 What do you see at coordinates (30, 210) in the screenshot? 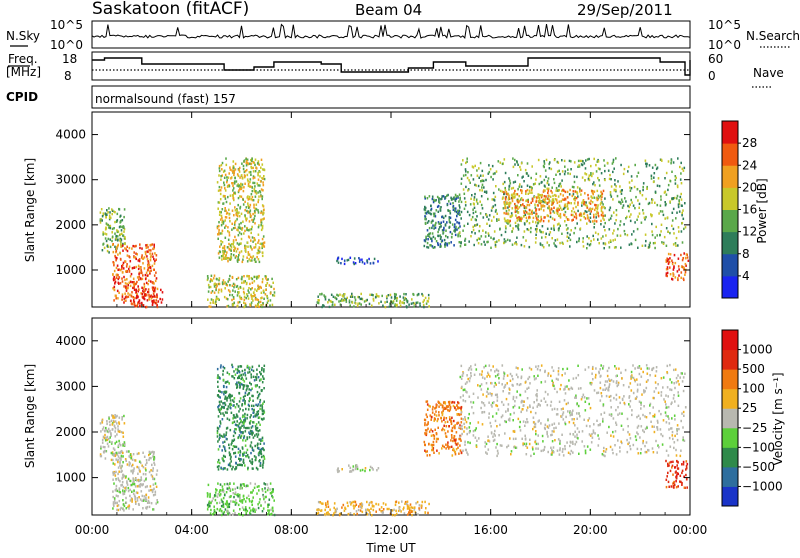
I see `power-y-label: Slant Range [km]` at bounding box center [30, 210].